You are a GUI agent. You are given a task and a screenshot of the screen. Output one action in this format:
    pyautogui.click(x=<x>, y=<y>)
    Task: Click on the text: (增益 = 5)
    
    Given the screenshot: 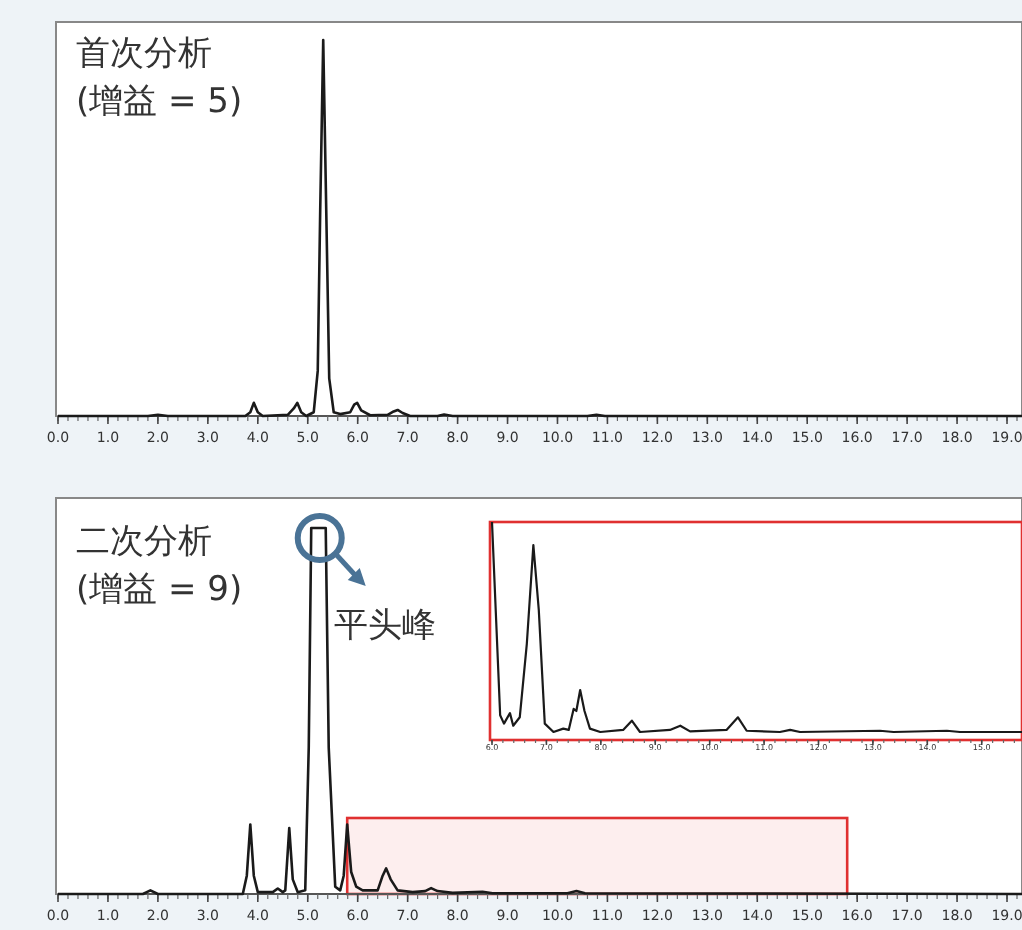 What is the action you would take?
    pyautogui.click(x=159, y=102)
    